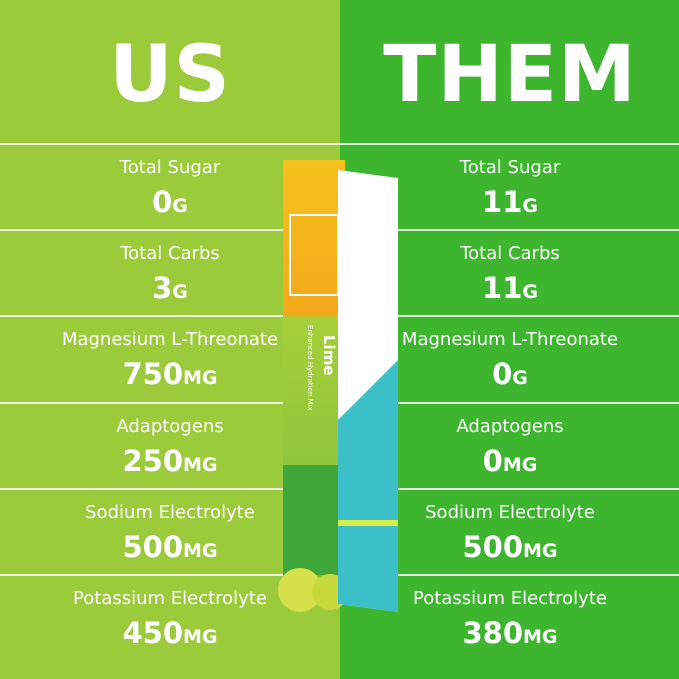  I want to click on them-title: THEM, so click(510, 75).